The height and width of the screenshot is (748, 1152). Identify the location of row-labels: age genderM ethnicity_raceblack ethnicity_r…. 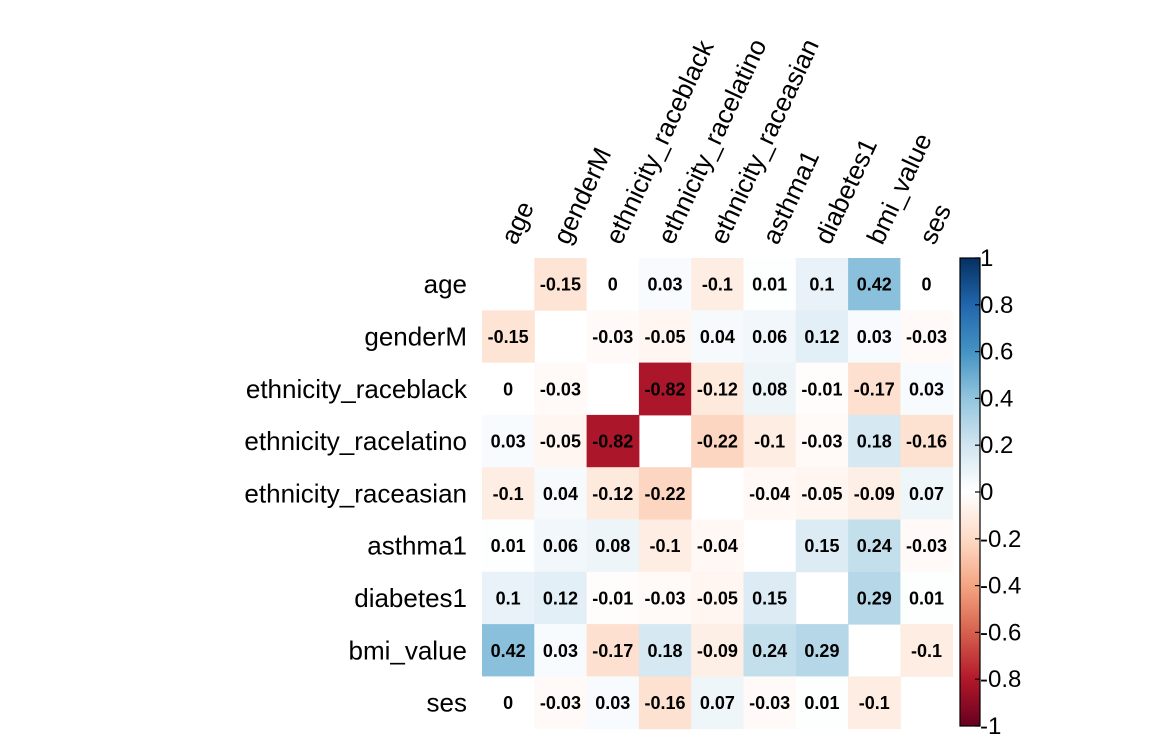
(356, 493).